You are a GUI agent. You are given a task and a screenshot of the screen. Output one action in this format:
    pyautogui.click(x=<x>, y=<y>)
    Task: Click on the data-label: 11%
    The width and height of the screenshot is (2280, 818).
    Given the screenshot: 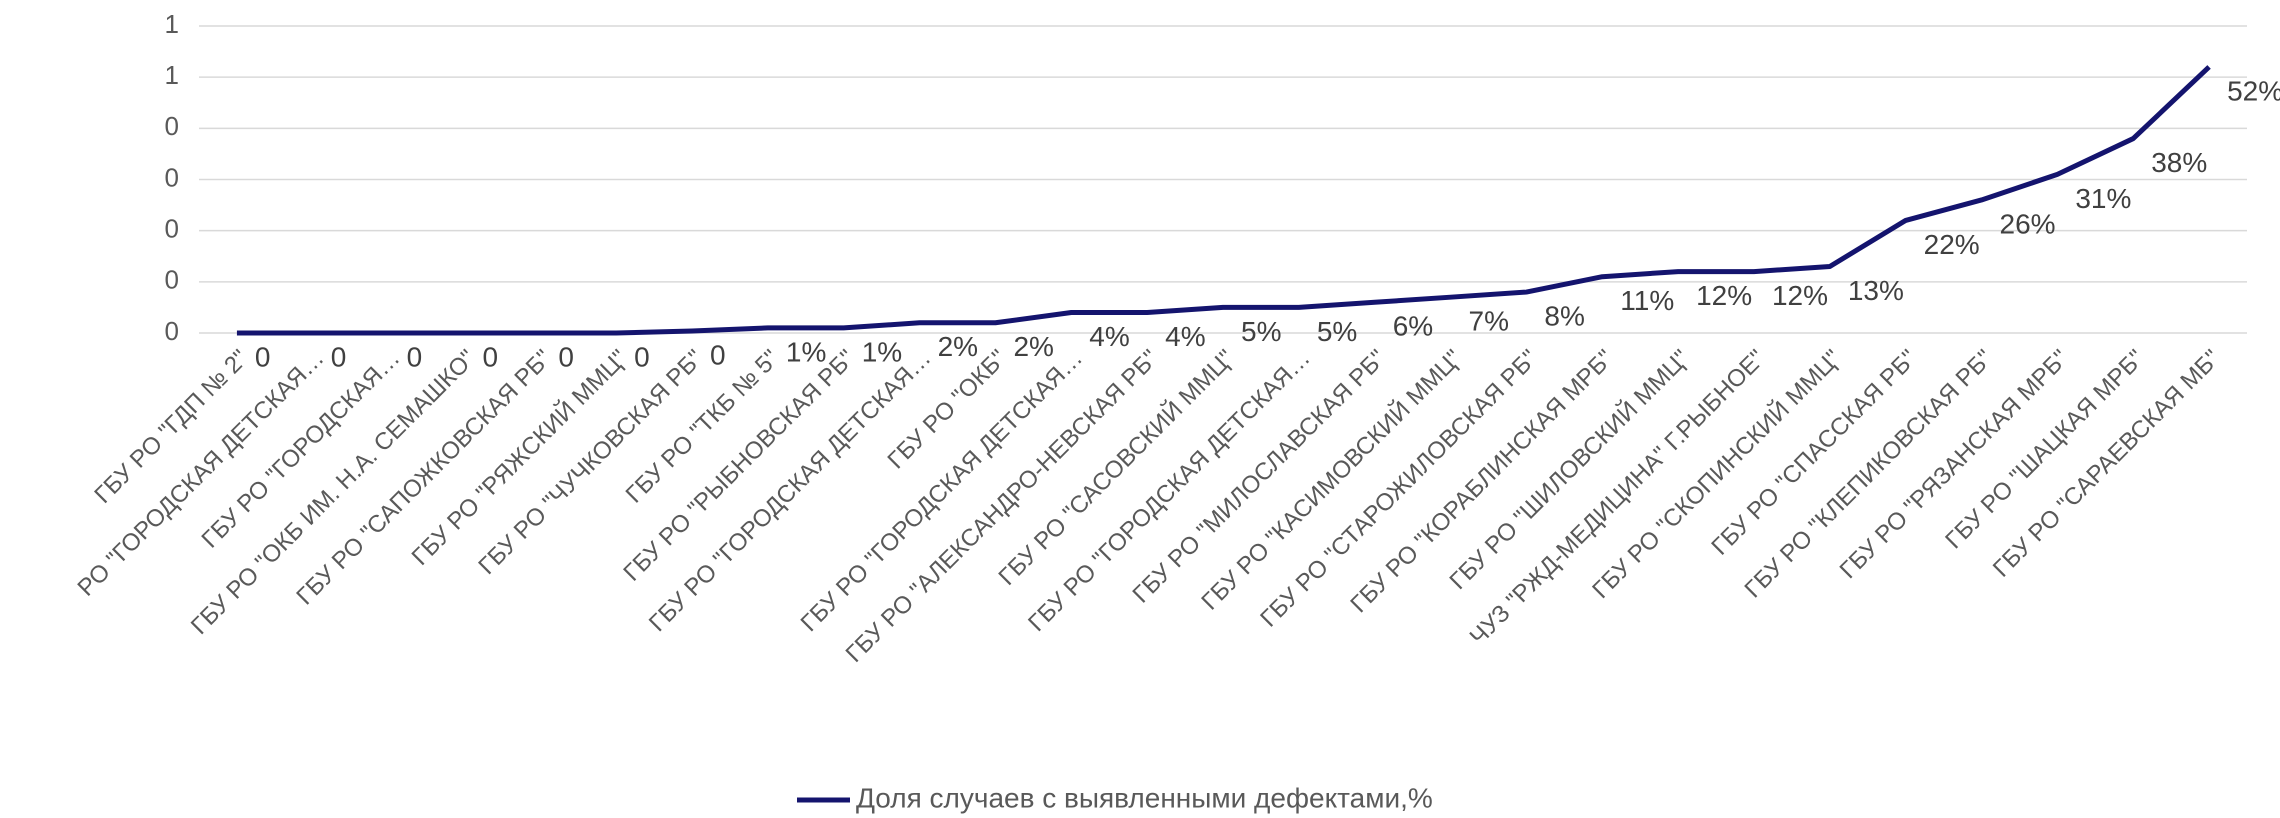 What is the action you would take?
    pyautogui.click(x=1647, y=300)
    